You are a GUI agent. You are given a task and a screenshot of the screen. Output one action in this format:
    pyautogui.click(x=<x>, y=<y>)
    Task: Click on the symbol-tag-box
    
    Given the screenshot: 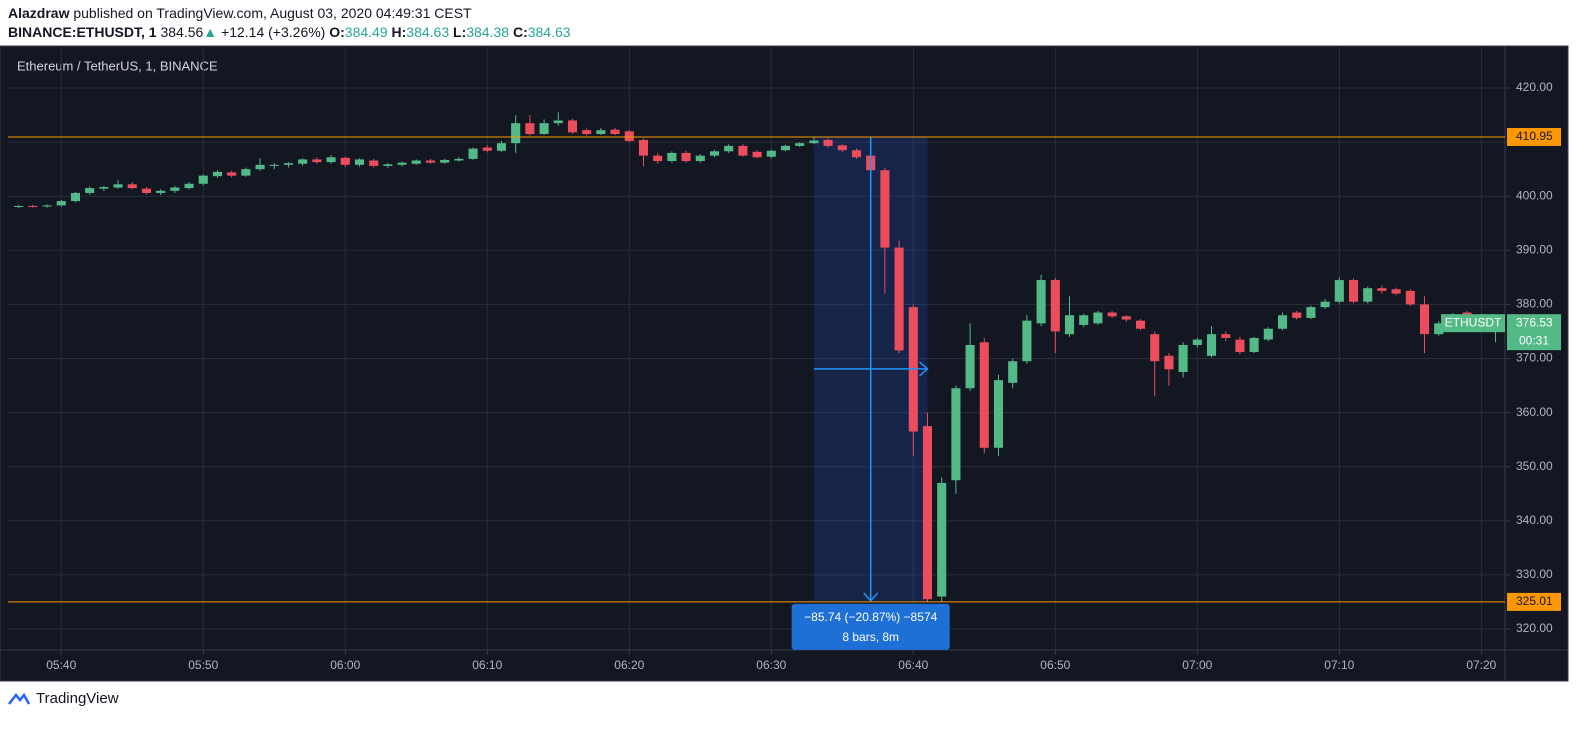 What is the action you would take?
    pyautogui.click(x=1473, y=323)
    